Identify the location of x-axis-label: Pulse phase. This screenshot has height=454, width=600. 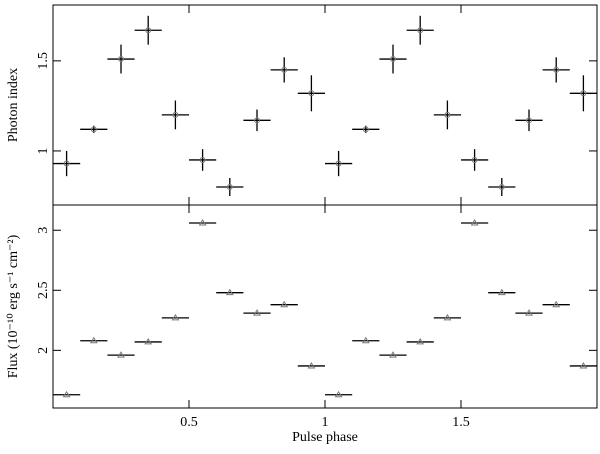
(325, 437).